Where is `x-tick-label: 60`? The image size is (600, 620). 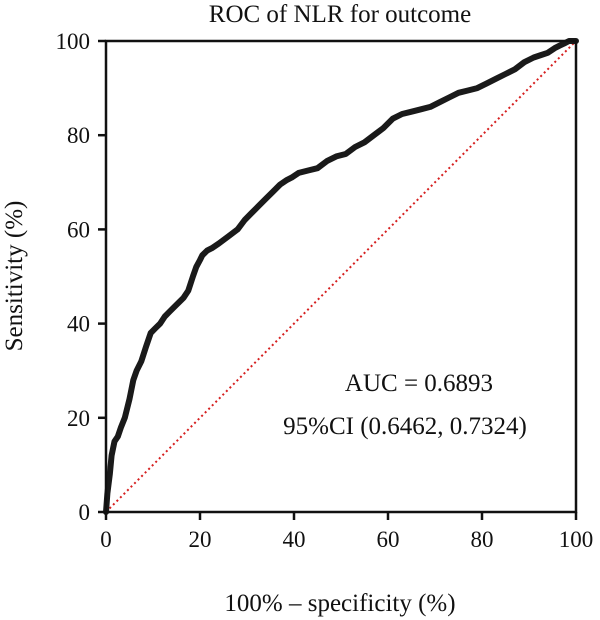 x-tick-label: 60 is located at coordinates (388, 539).